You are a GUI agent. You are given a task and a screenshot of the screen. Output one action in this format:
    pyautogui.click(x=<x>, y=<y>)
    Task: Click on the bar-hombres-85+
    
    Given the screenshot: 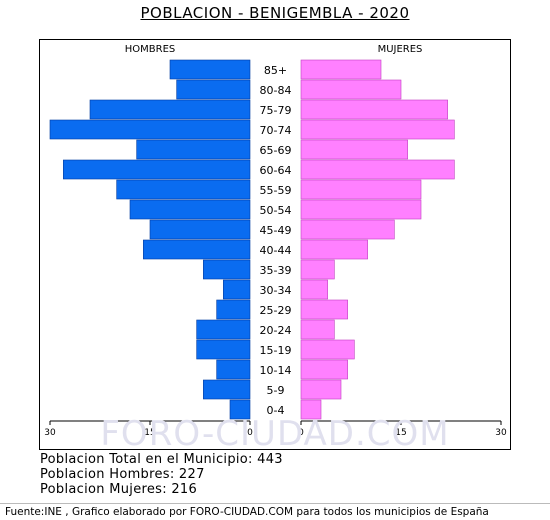 What is the action you would take?
    pyautogui.click(x=210, y=69)
    